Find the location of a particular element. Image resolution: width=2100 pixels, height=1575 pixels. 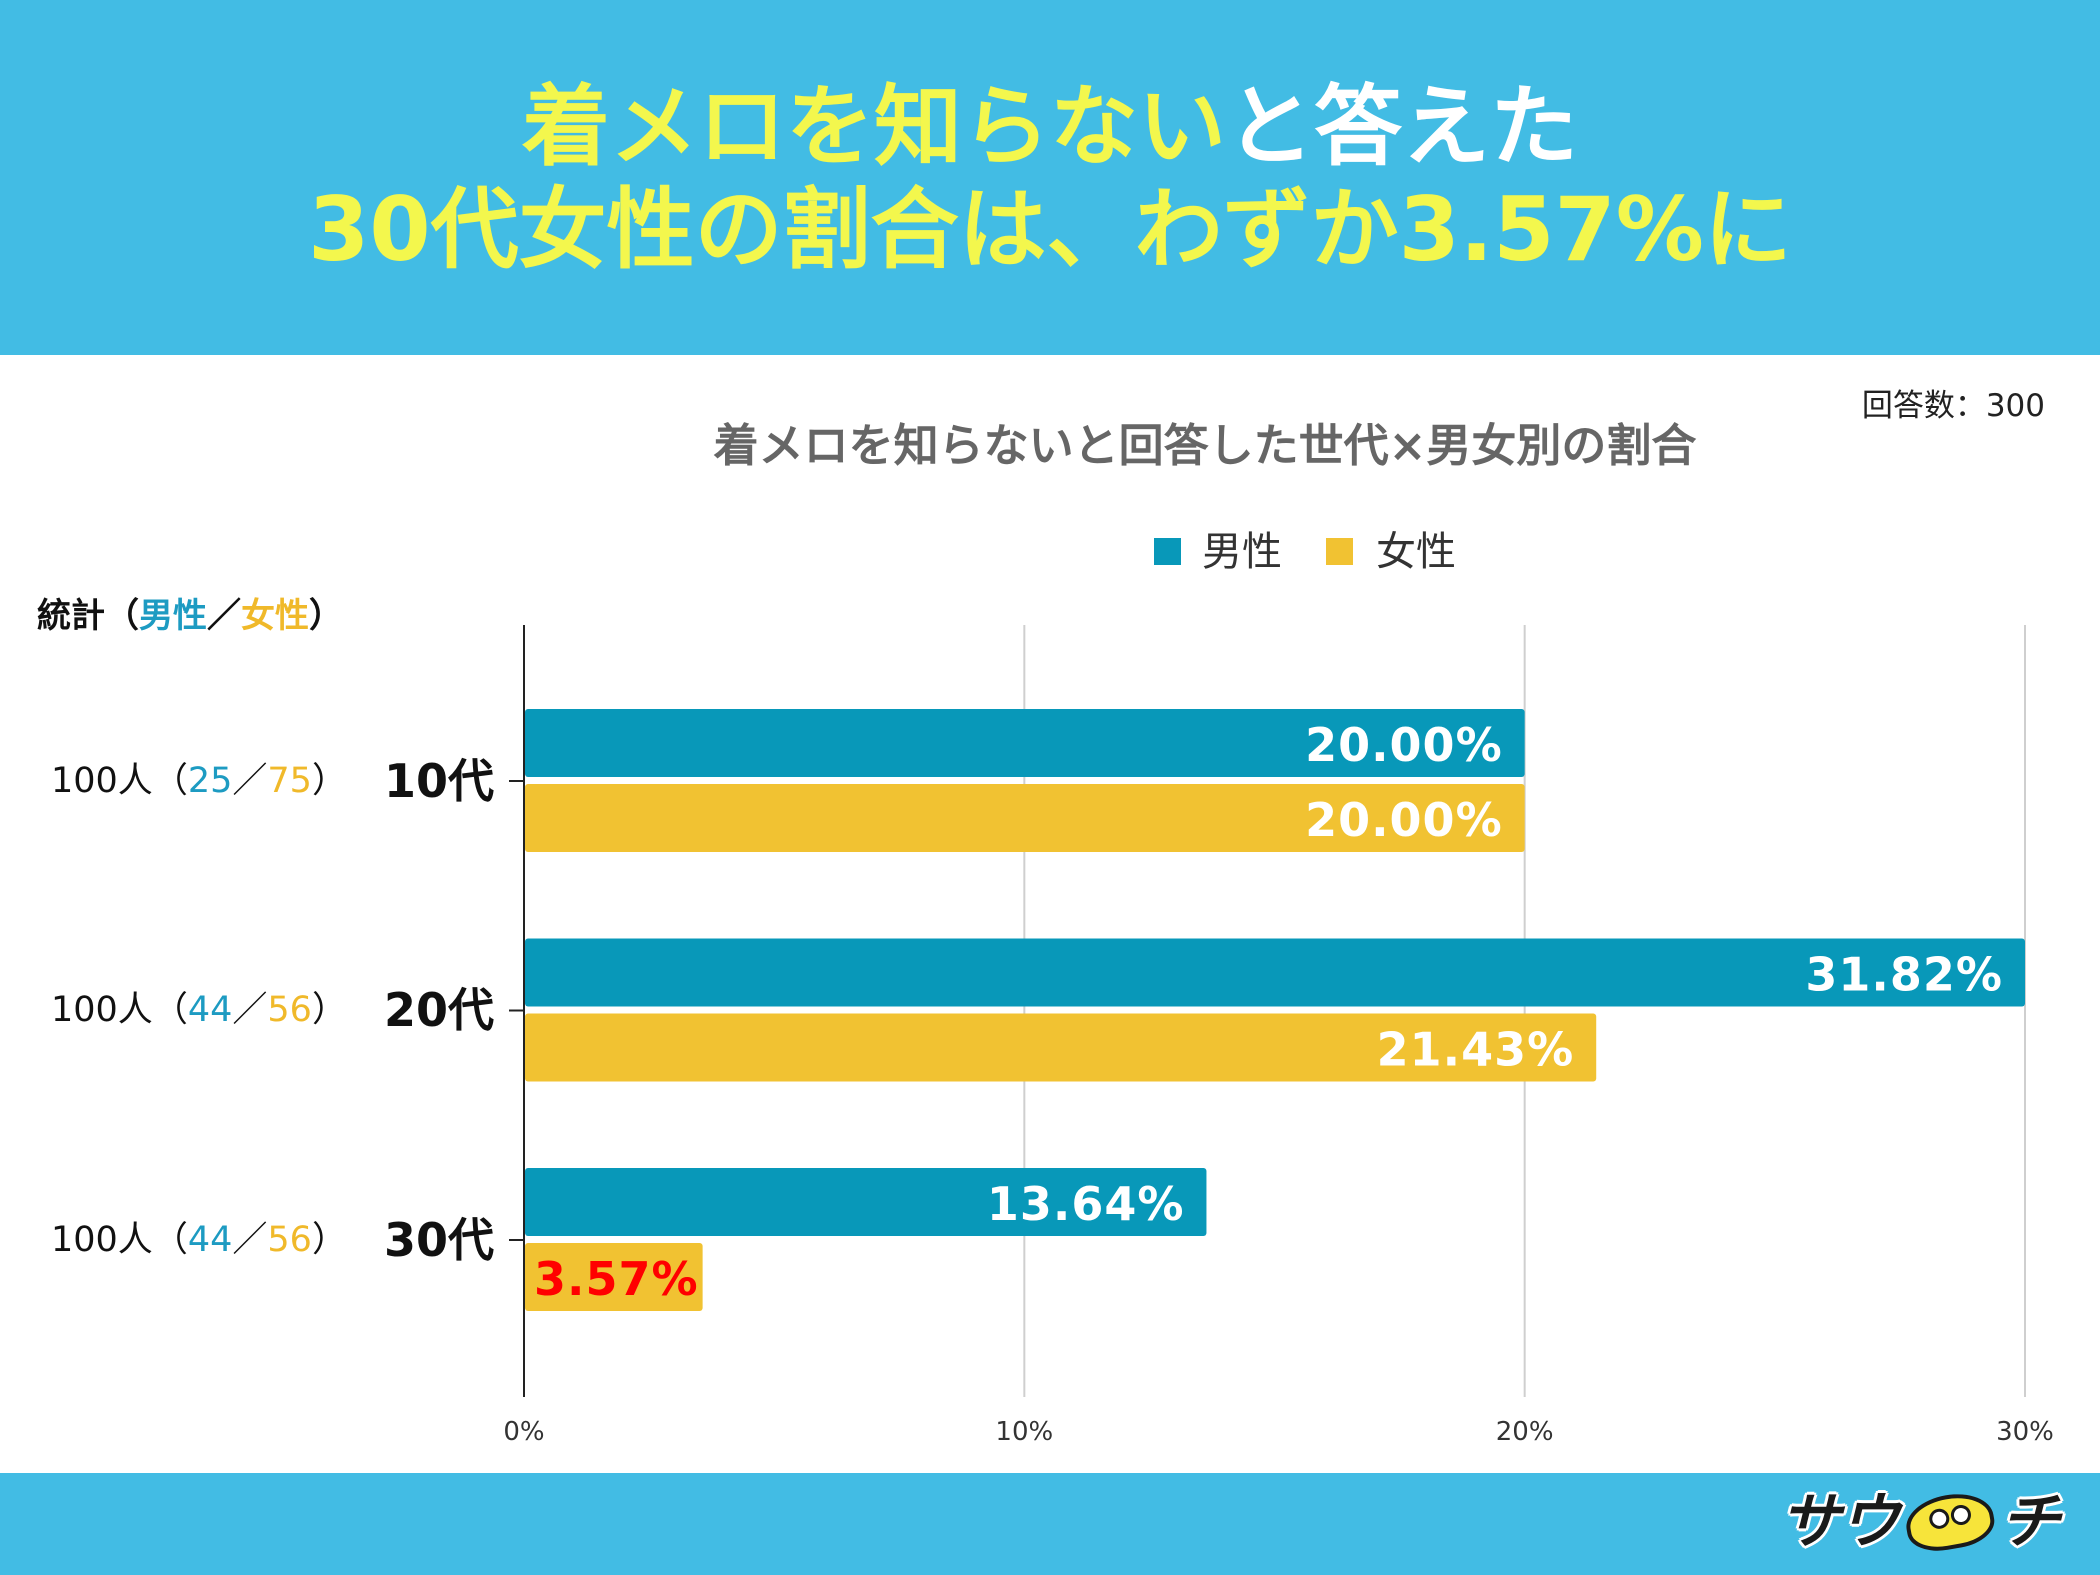

bar-value-label: 3.57% is located at coordinates (616, 1279).